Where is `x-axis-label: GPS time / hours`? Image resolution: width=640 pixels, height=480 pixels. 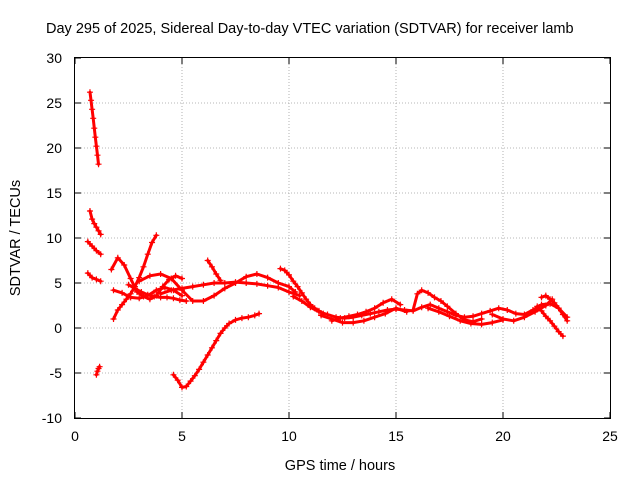 x-axis-label: GPS time / hours is located at coordinates (340, 466).